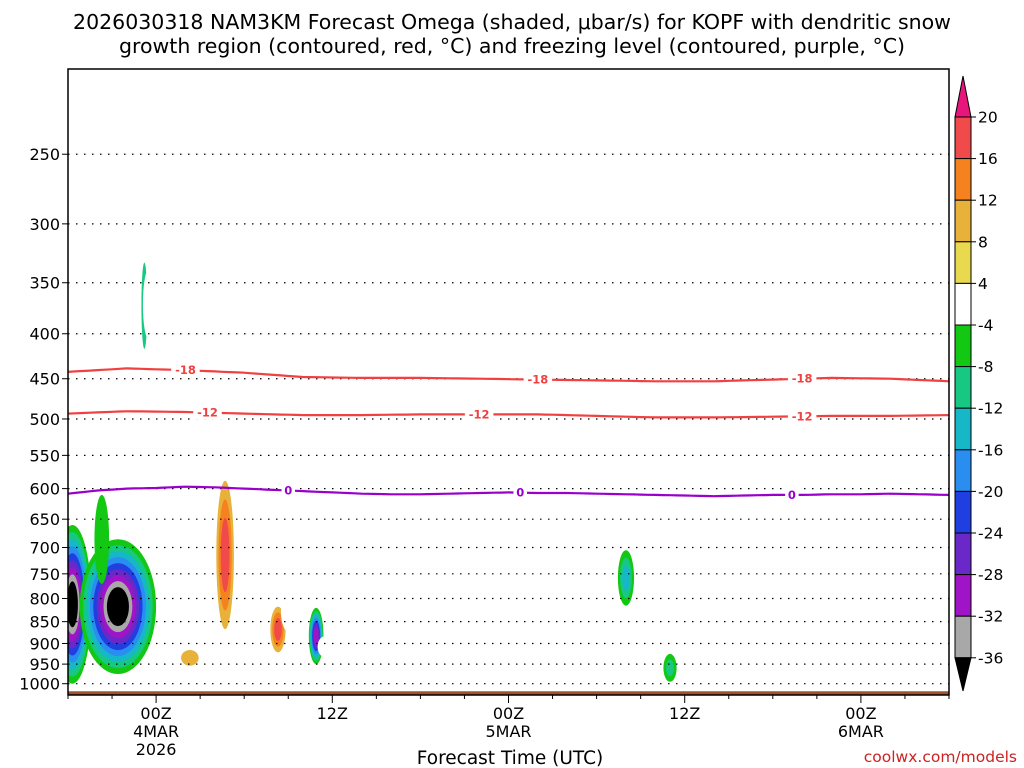 This screenshot has width=1024, height=768. I want to click on x-tick-date-4: 6MAR, so click(861, 731).